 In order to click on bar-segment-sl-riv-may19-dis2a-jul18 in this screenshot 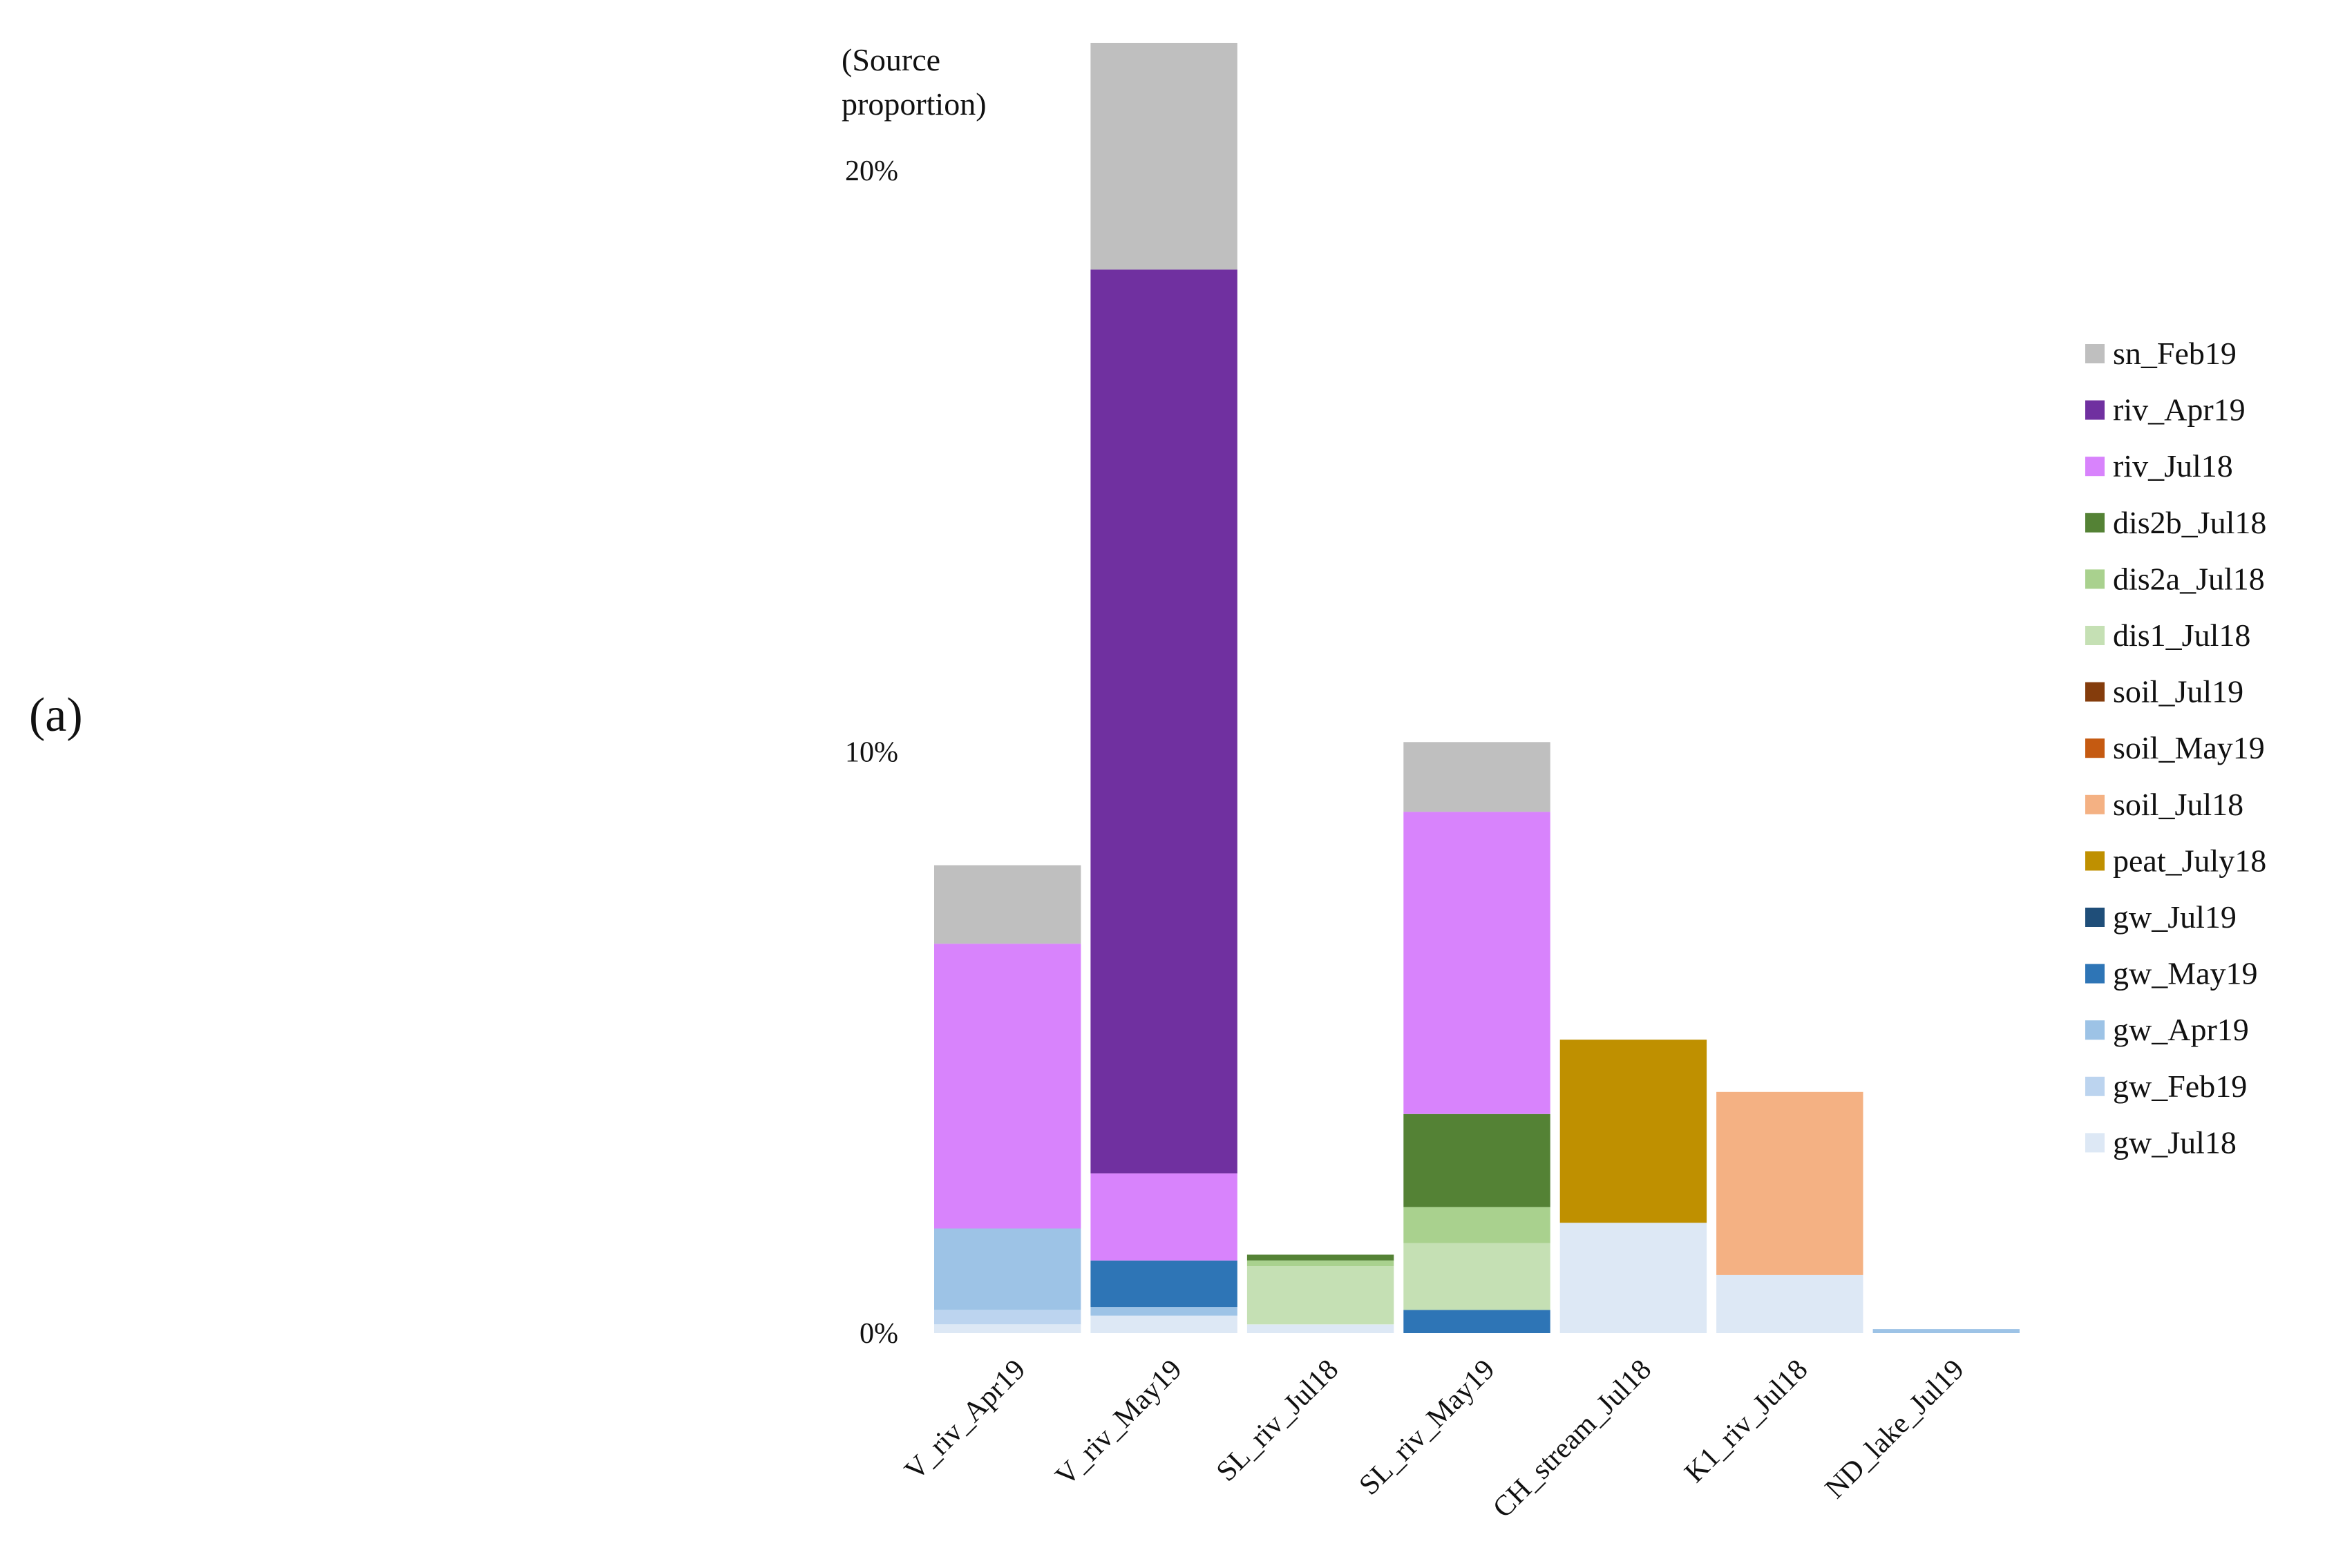, I will do `click(1476, 1225)`.